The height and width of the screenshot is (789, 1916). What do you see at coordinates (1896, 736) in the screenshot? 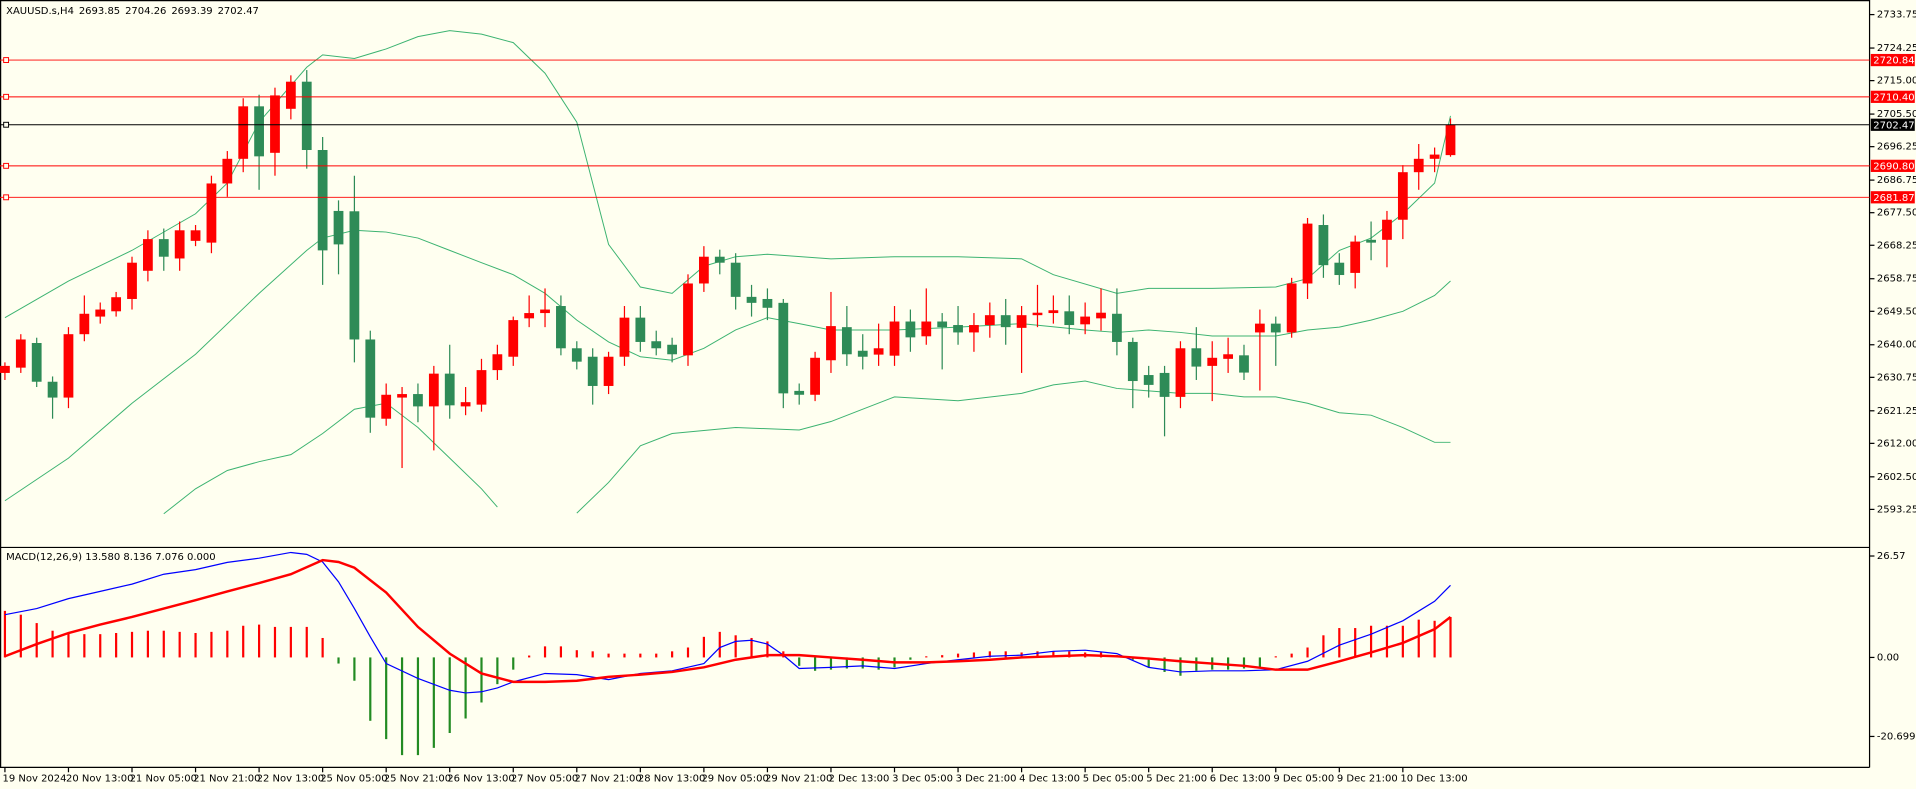
I see `y-tick-label: -20.699` at bounding box center [1896, 736].